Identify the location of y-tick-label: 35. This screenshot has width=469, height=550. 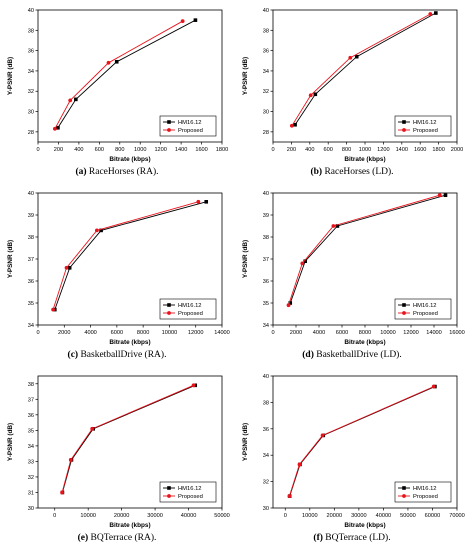
(31, 304).